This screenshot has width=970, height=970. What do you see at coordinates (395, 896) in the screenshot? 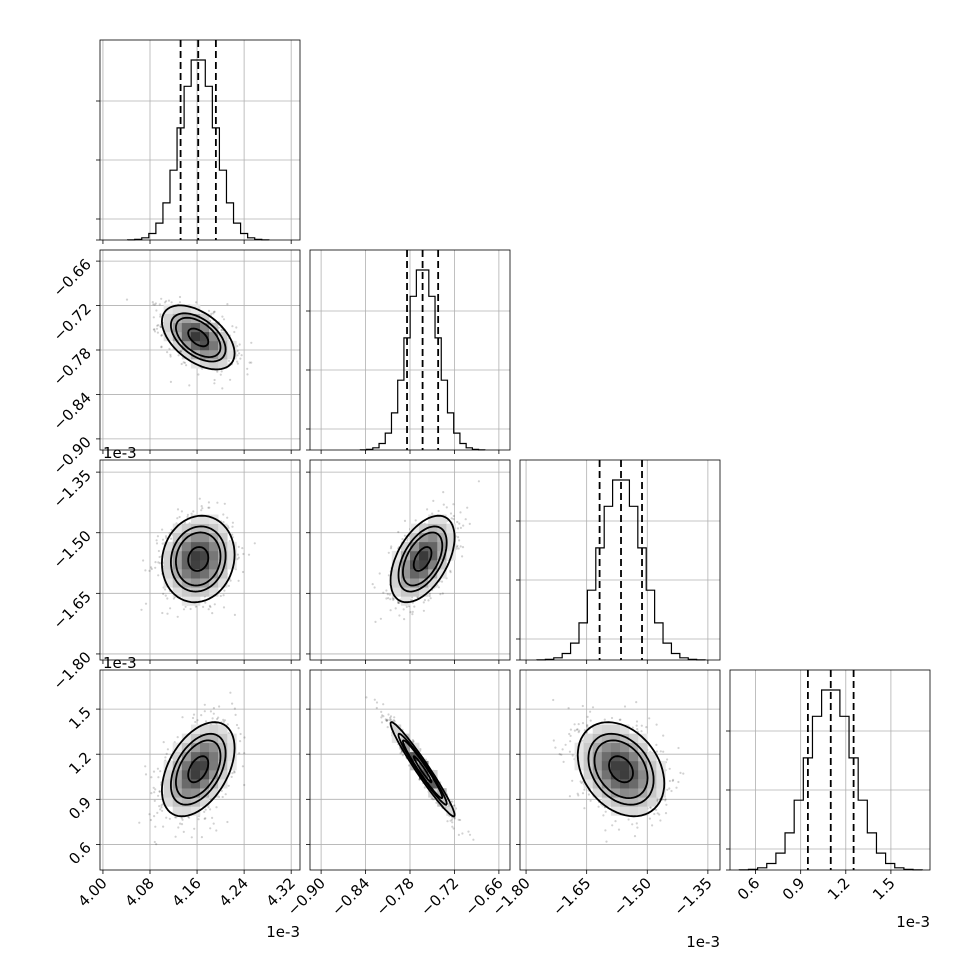
I see `x-tick-label: −0.78` at bounding box center [395, 896].